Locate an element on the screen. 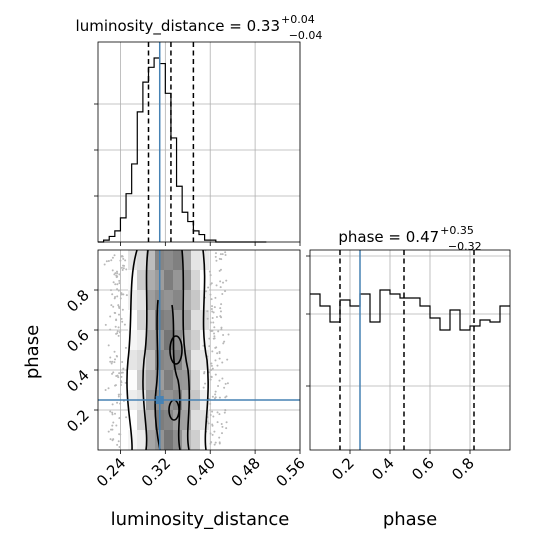 Image resolution: width=550 pixels, height=550 pixels. ld-hist-title: luminosity_distance = 0.33+0.04 −0.04 is located at coordinates (199, 27).